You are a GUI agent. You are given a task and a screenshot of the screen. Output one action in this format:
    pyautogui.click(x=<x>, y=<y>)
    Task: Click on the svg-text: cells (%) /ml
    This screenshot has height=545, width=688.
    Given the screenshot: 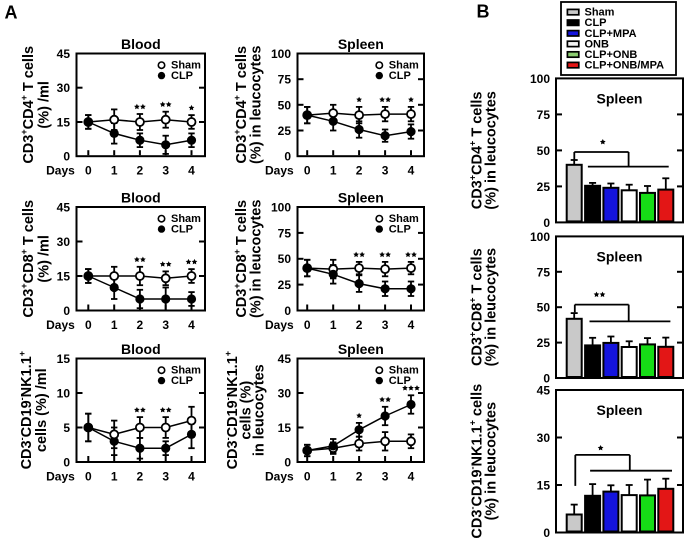 What is the action you would take?
    pyautogui.click(x=42, y=410)
    